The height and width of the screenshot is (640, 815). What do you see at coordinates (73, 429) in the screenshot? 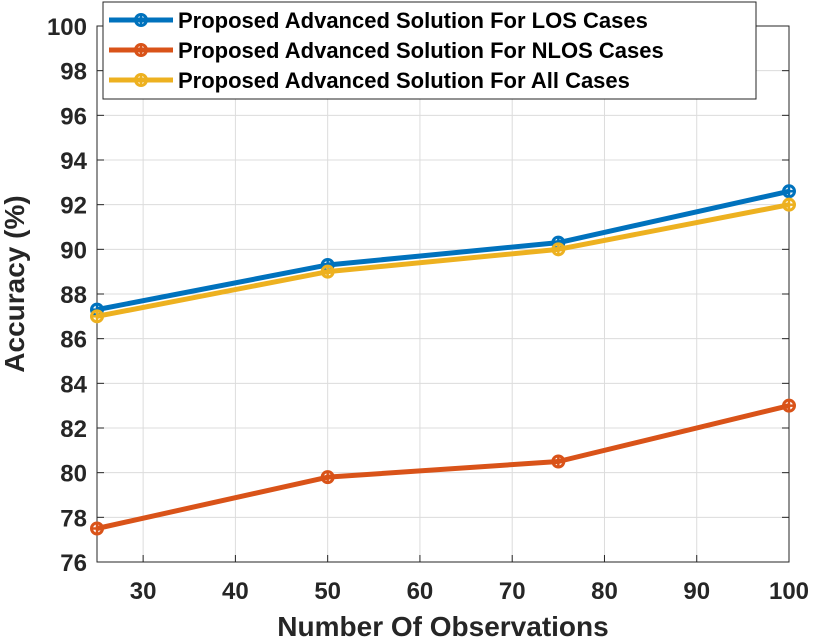
I see `y-tick-label: 82` at bounding box center [73, 429].